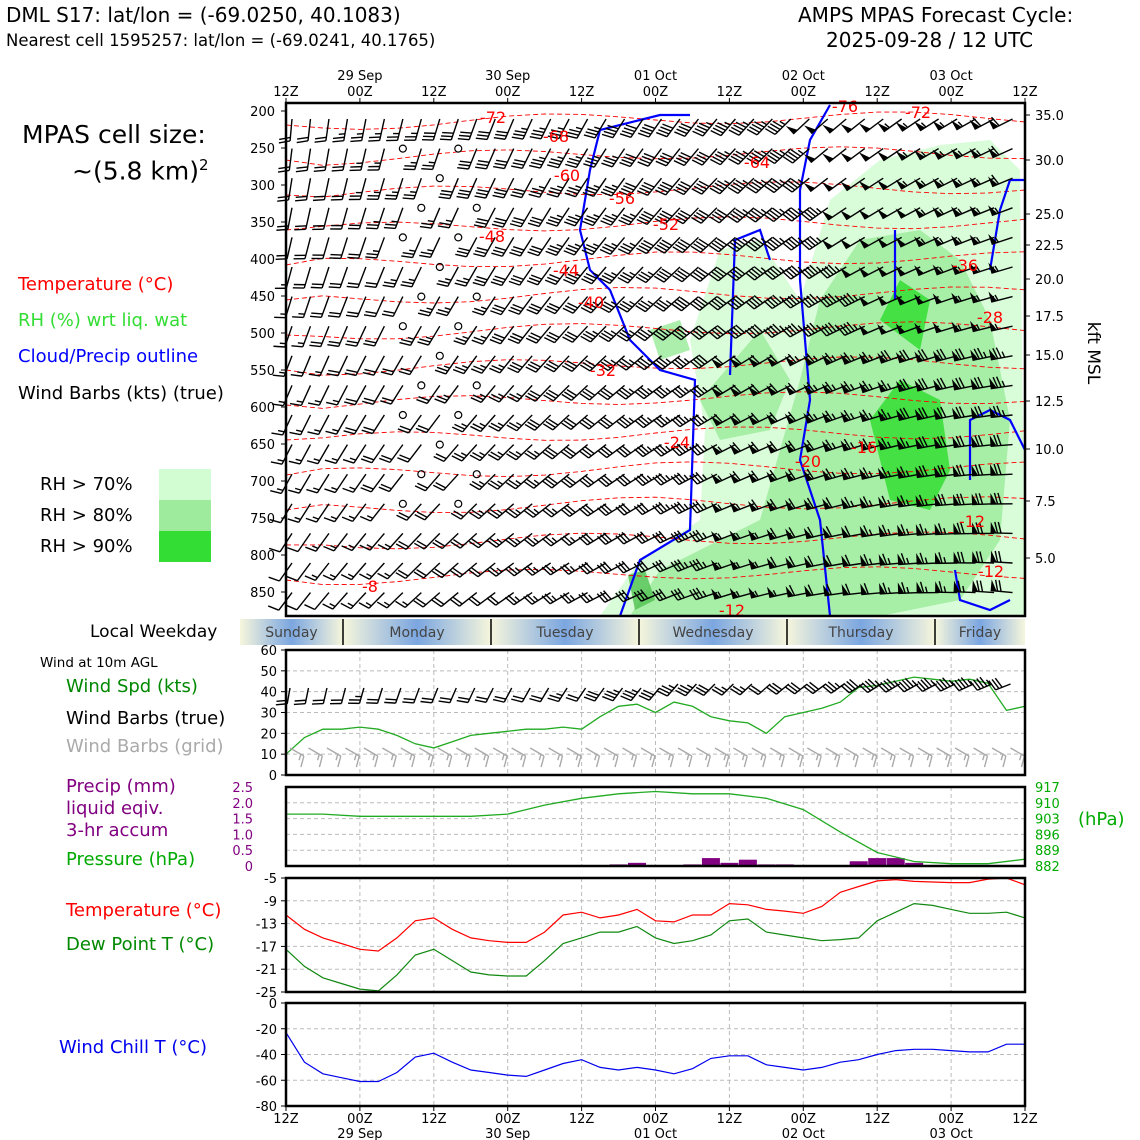 This screenshot has width=1140, height=1140. What do you see at coordinates (1025, 1119) in the screenshot?
I see `bottom-time-label: 12Z` at bounding box center [1025, 1119].